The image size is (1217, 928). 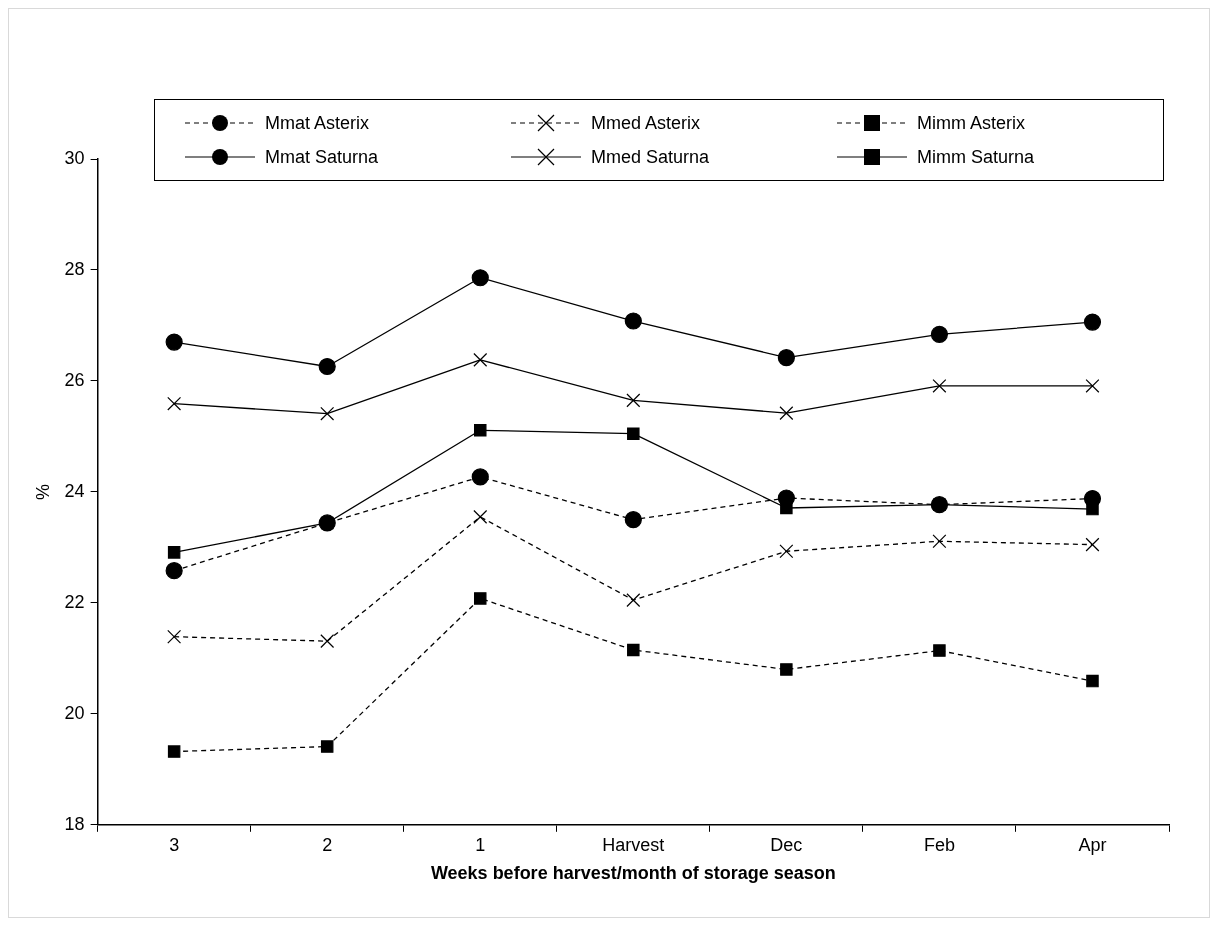 What do you see at coordinates (650, 157) in the screenshot?
I see `legend-label: Mmed Saturna` at bounding box center [650, 157].